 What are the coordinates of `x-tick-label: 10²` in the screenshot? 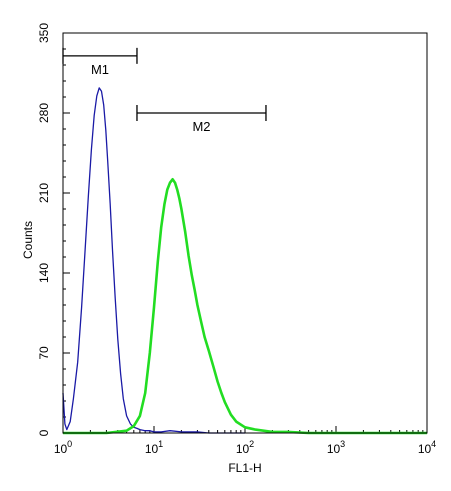 It's located at (245, 447).